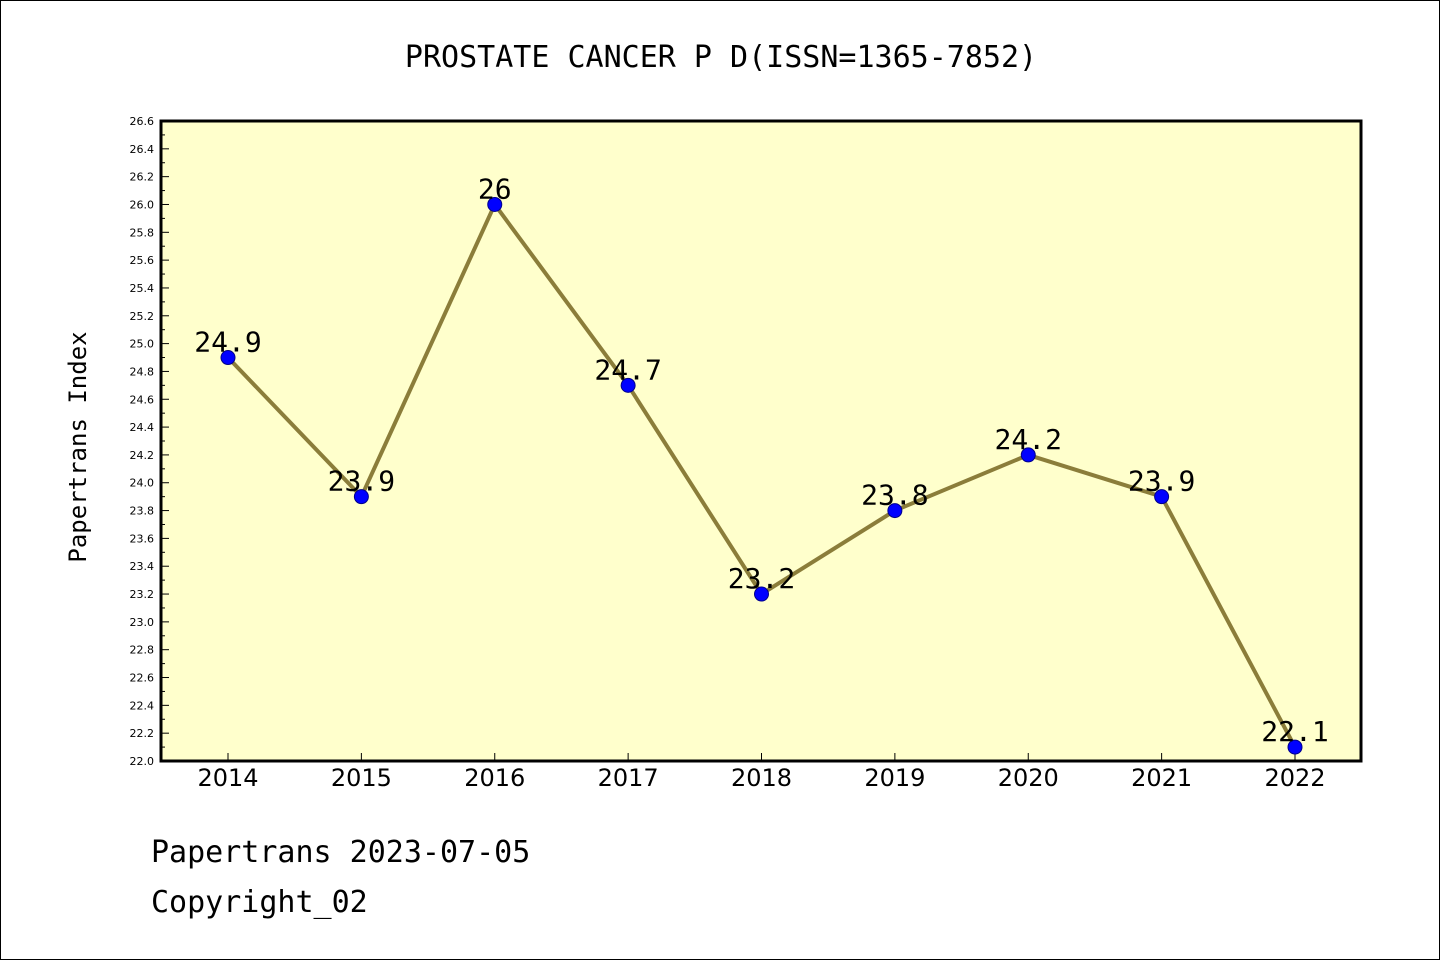  I want to click on y-tick-label: 23.4, so click(142, 566).